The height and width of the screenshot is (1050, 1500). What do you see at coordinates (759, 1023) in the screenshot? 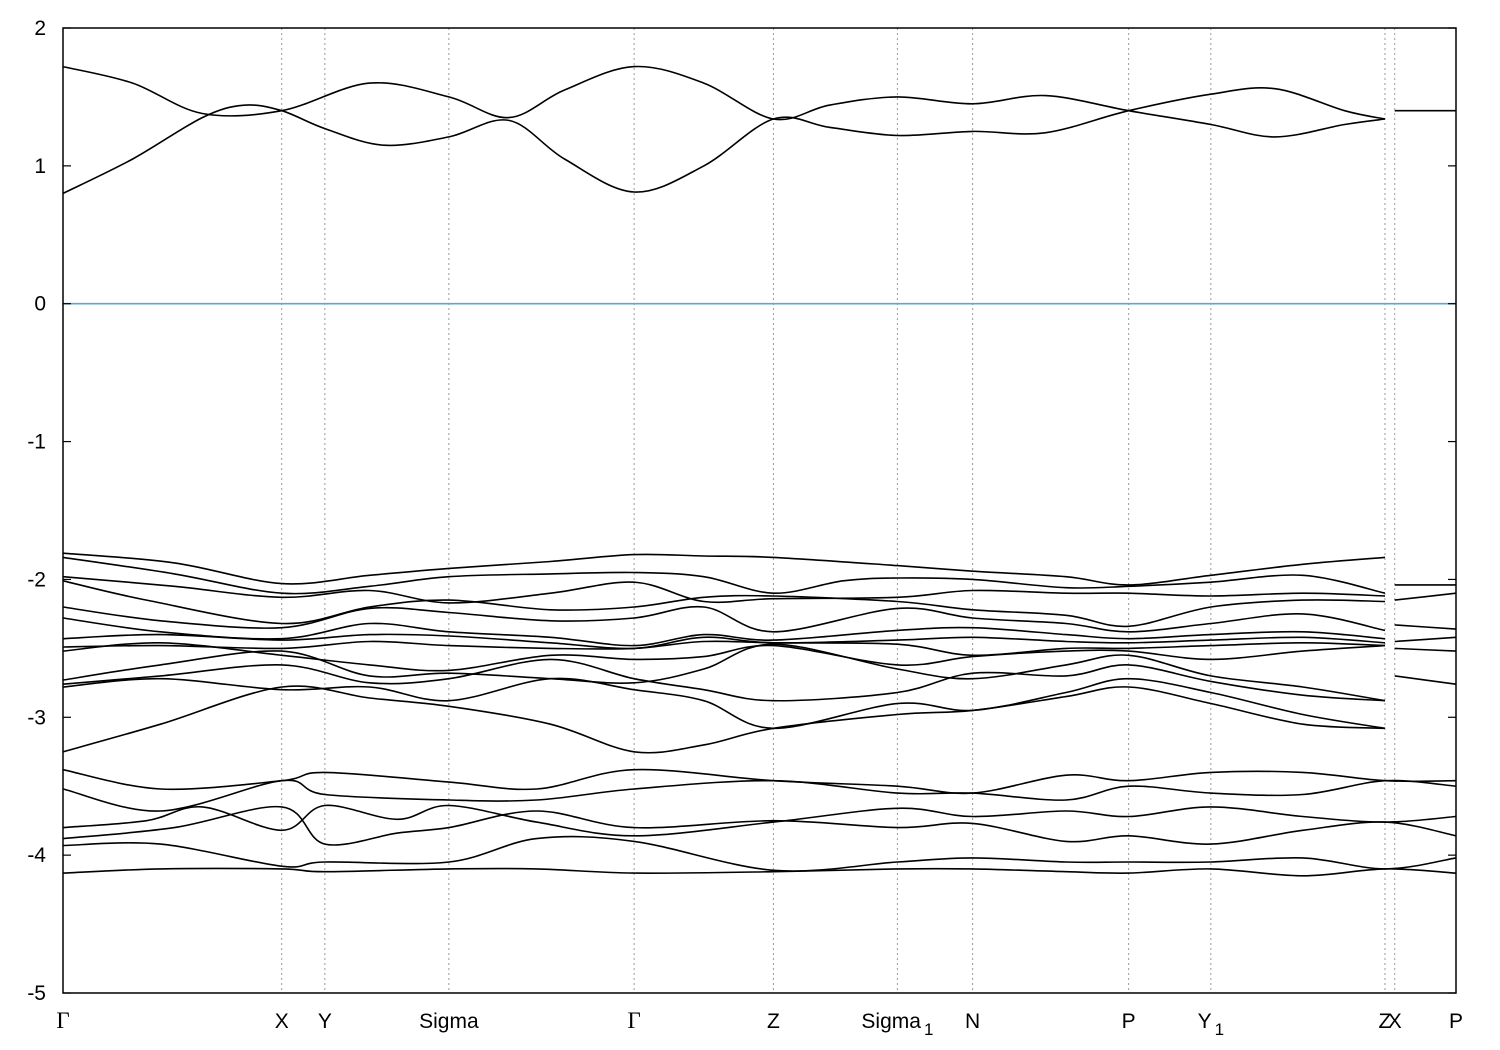
I see `x-axis-kpoint-labels: Γ X Y Sigma Γ Z Sigma 1 N P Y 1 ZX P` at bounding box center [759, 1023].